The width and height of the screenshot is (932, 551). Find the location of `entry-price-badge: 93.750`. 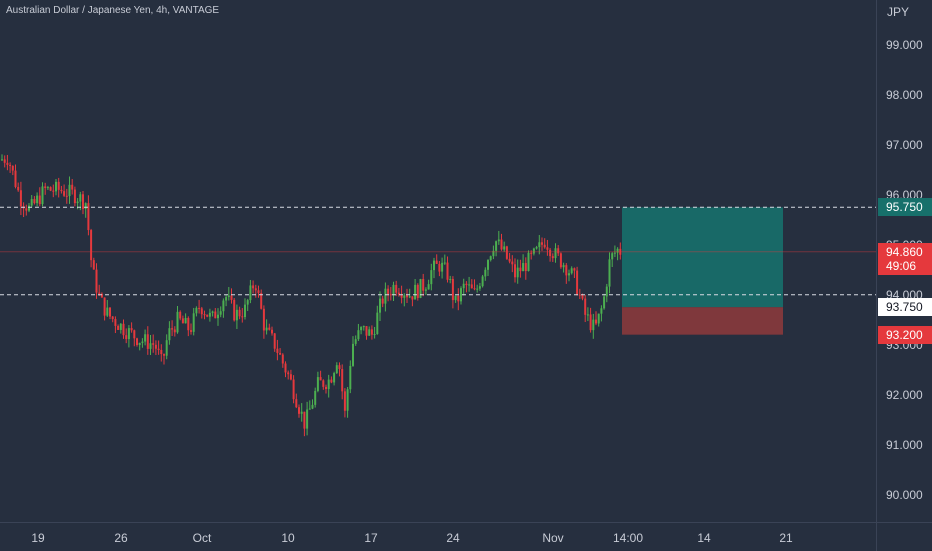

entry-price-badge: 93.750 is located at coordinates (905, 307).